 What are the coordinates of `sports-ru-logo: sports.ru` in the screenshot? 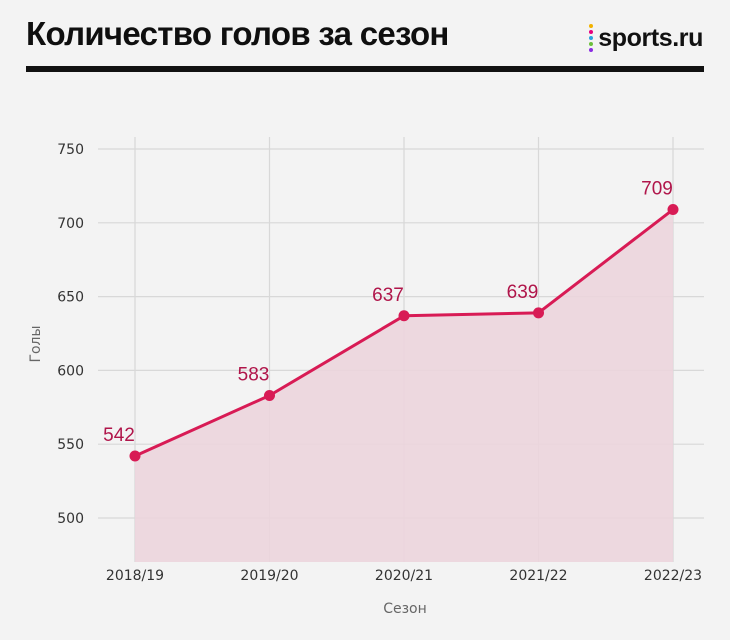 It's located at (646, 38).